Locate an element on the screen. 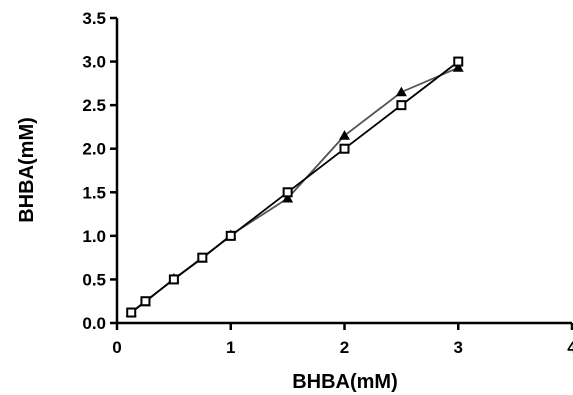 This screenshot has height=395, width=573. y-tick-label: 1.0 is located at coordinates (94, 236).